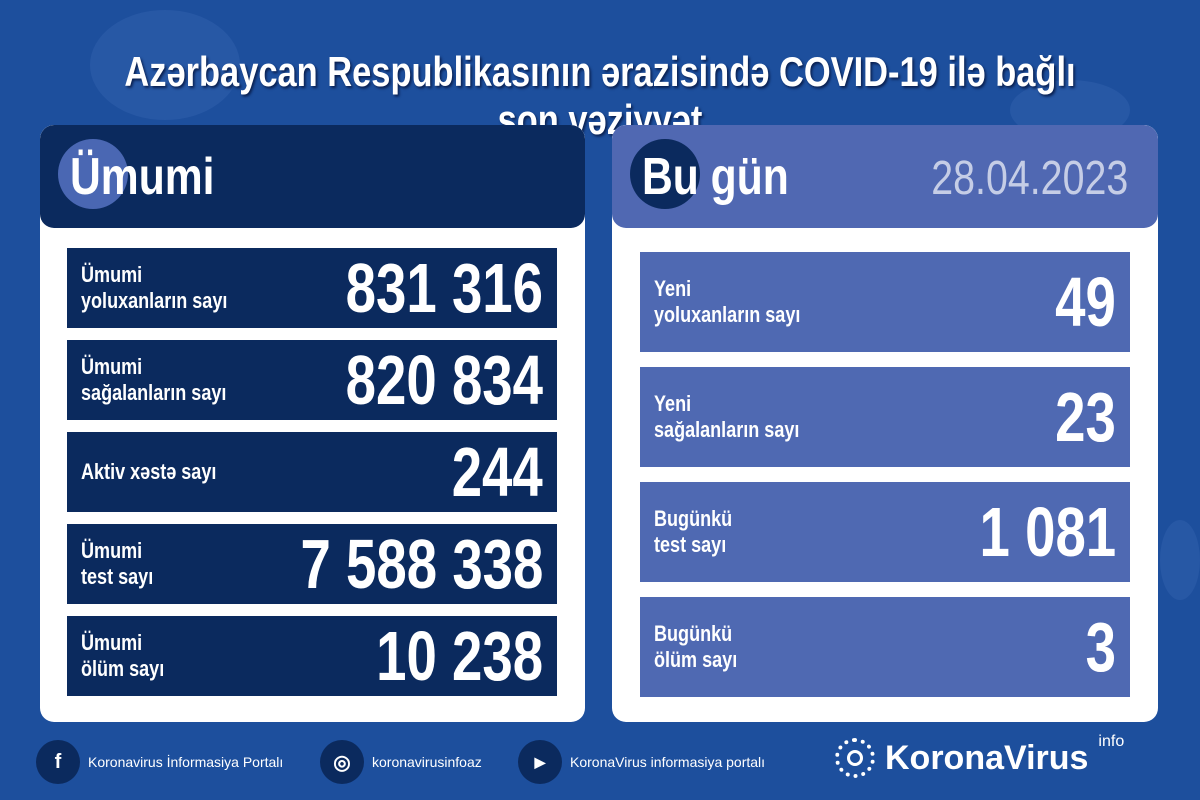 Image resolution: width=1200 pixels, height=800 pixels. I want to click on today-date: 28.04.2023, so click(1029, 178).